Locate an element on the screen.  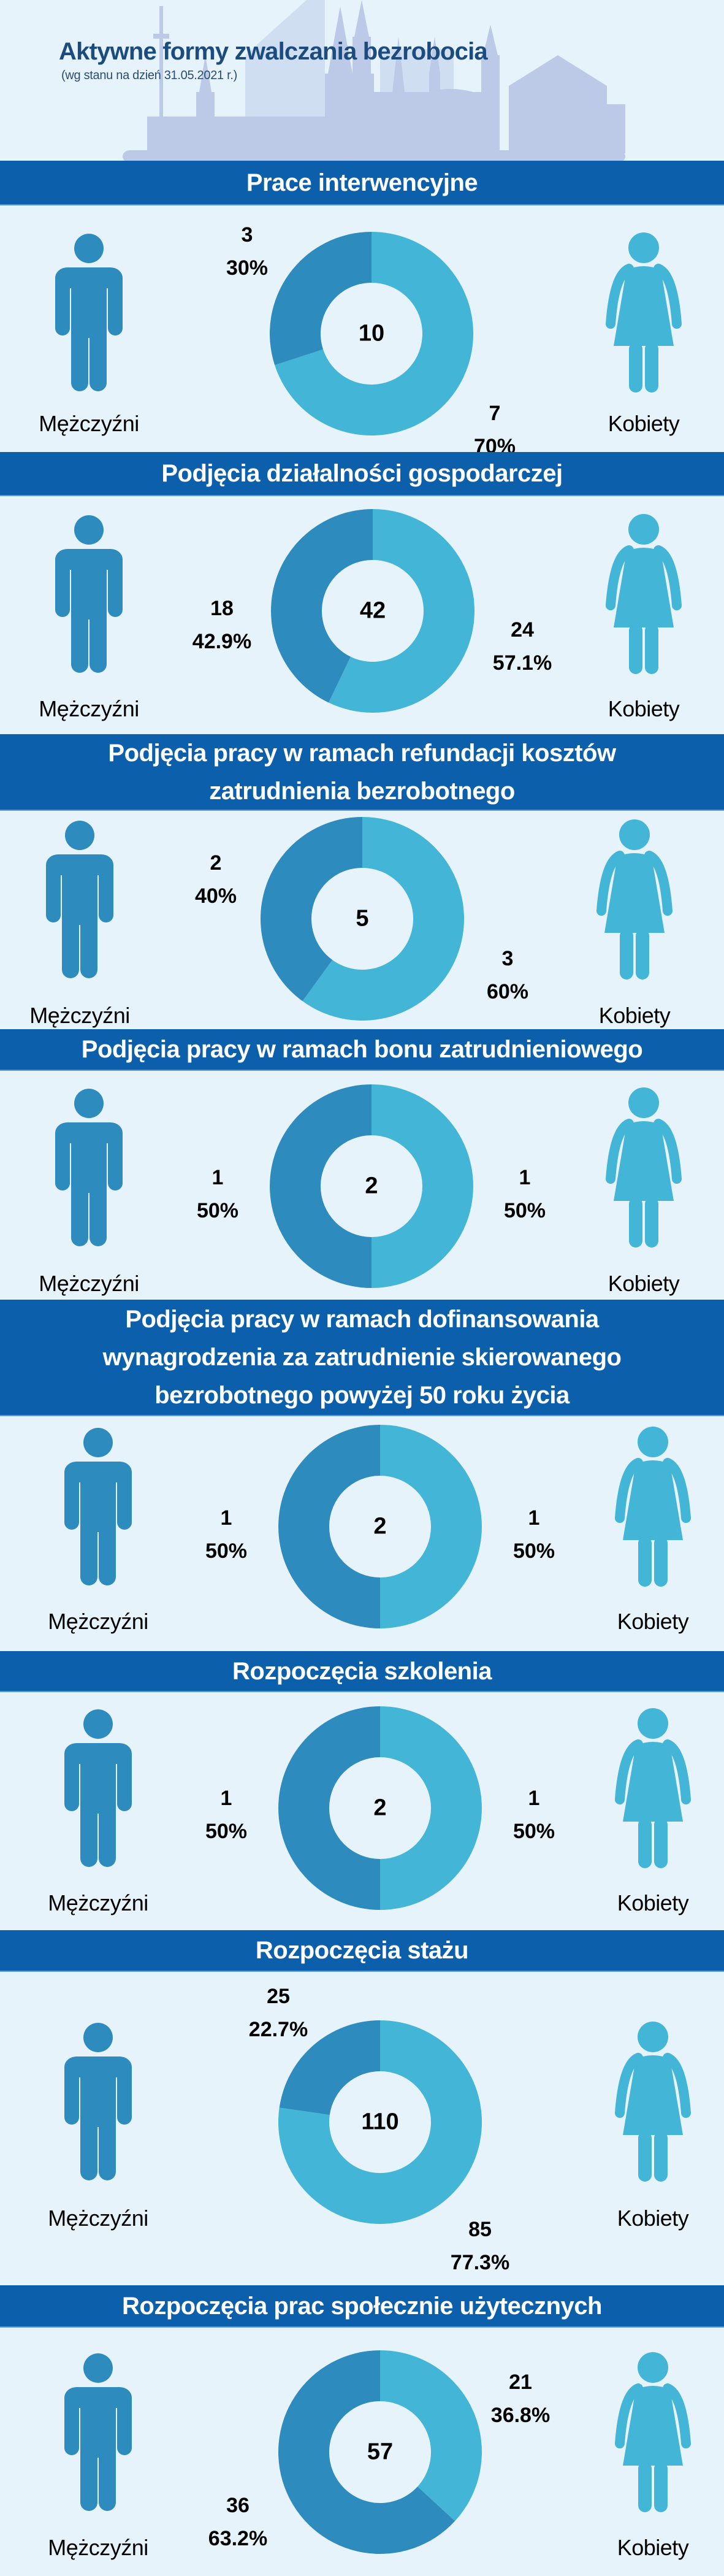
women-count: 85 is located at coordinates (480, 2229).